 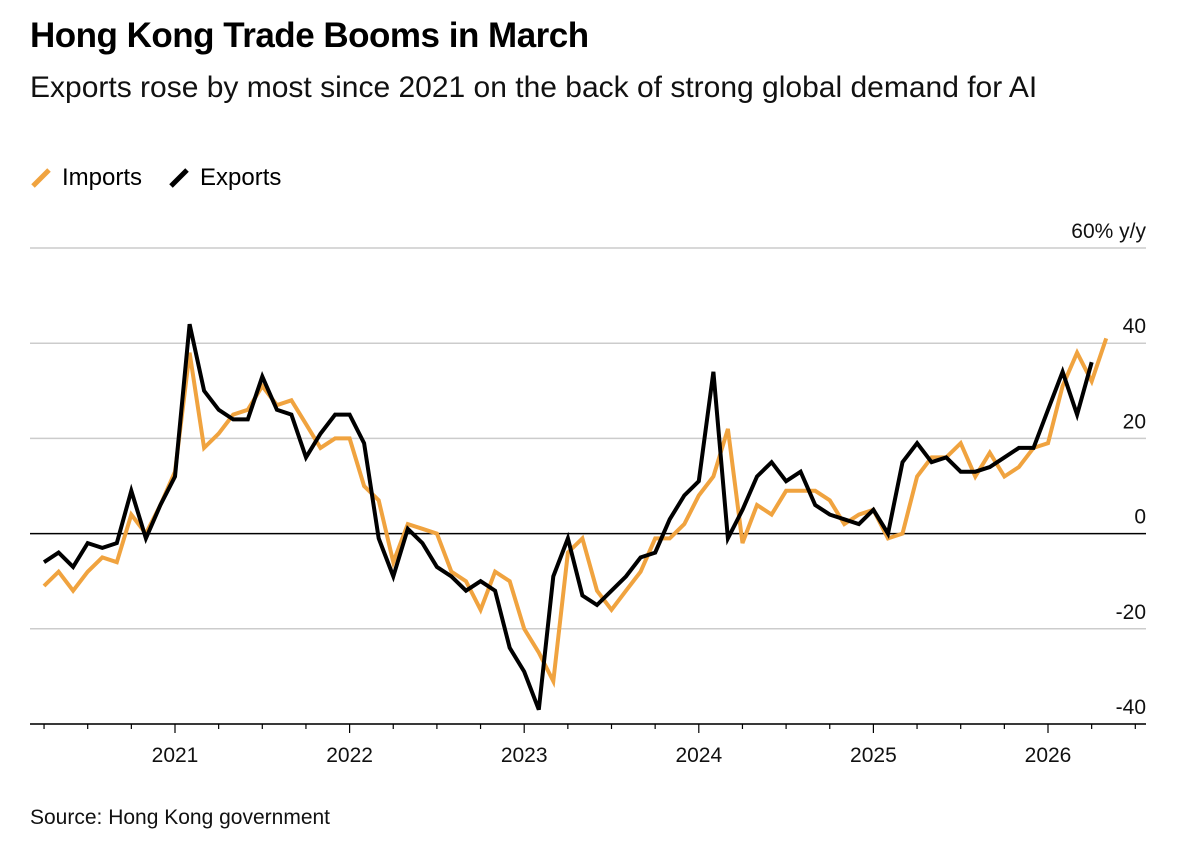 I want to click on y-tick-label: -40, so click(x=1131, y=707).